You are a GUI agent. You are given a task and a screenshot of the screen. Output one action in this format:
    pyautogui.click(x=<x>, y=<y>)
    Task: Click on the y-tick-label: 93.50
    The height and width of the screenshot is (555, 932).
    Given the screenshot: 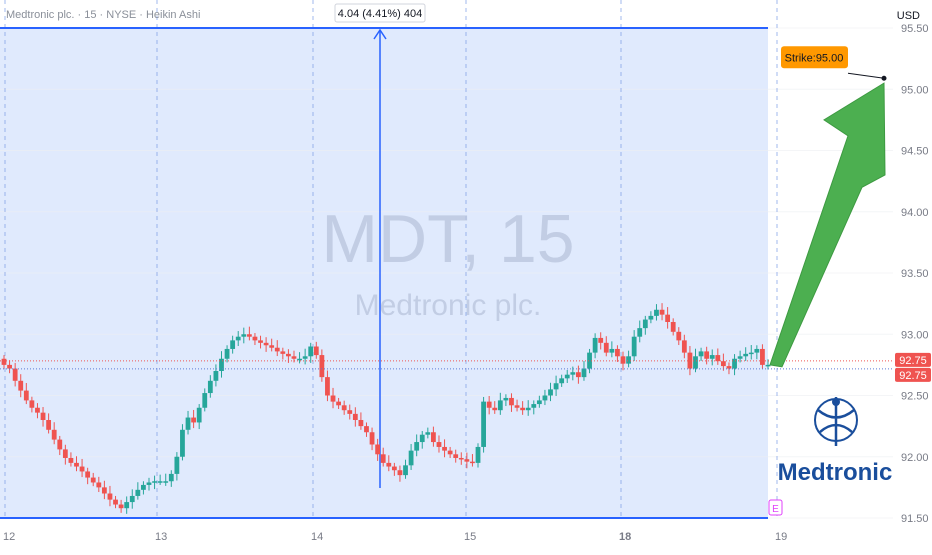 What is the action you would take?
    pyautogui.click(x=915, y=274)
    